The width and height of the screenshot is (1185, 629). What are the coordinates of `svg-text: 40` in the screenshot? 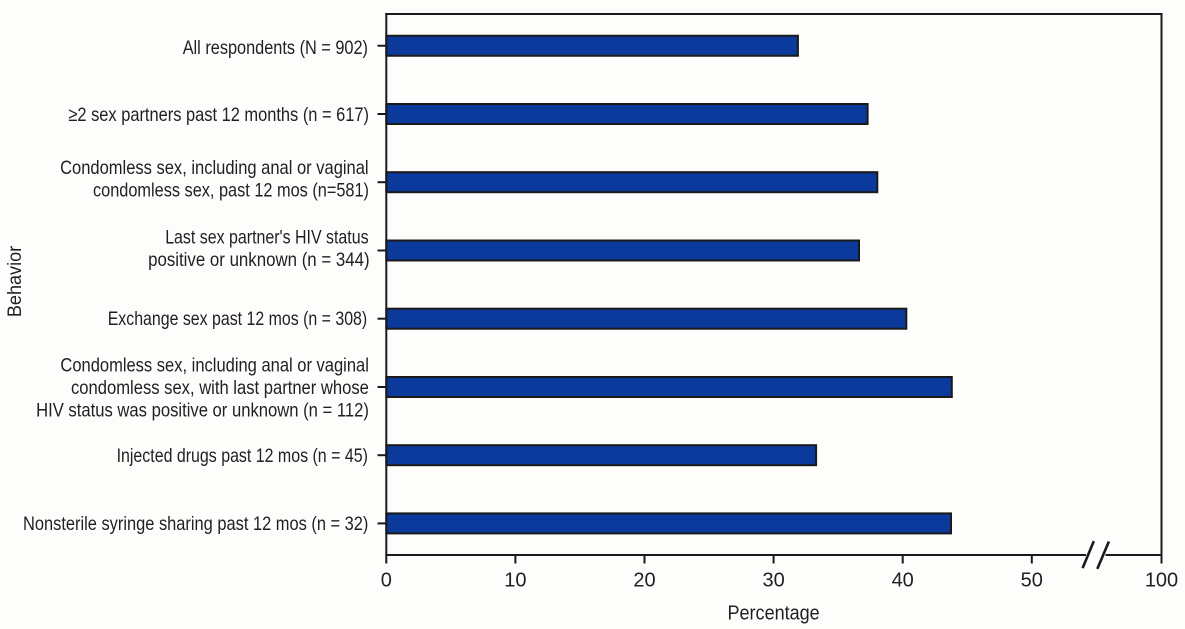 It's located at (903, 581).